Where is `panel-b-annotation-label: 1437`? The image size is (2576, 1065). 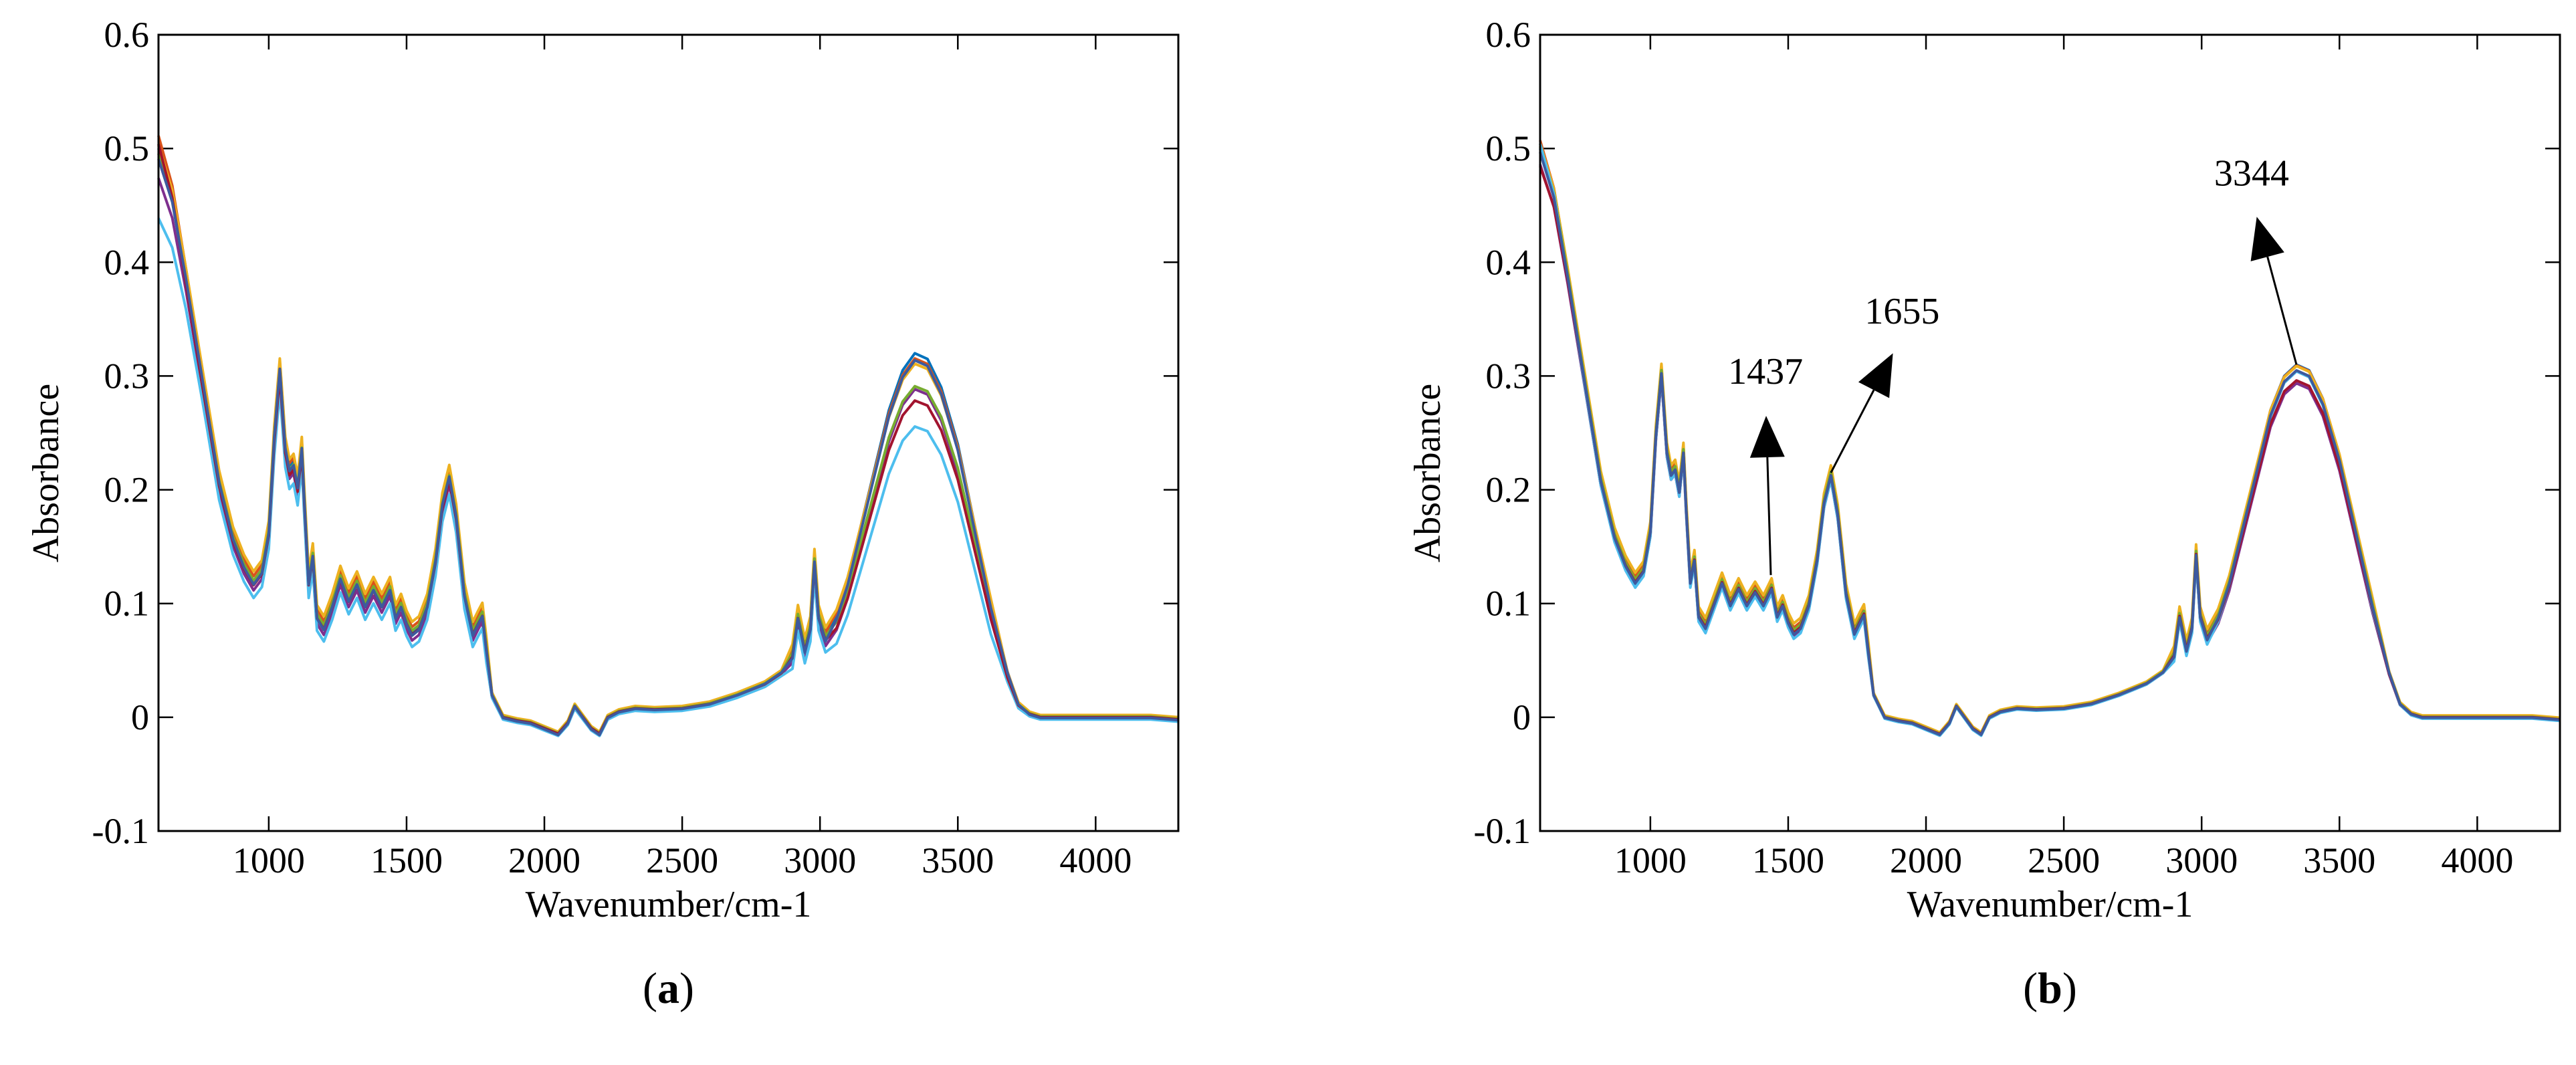 panel-b-annotation-label: 1437 is located at coordinates (1766, 371).